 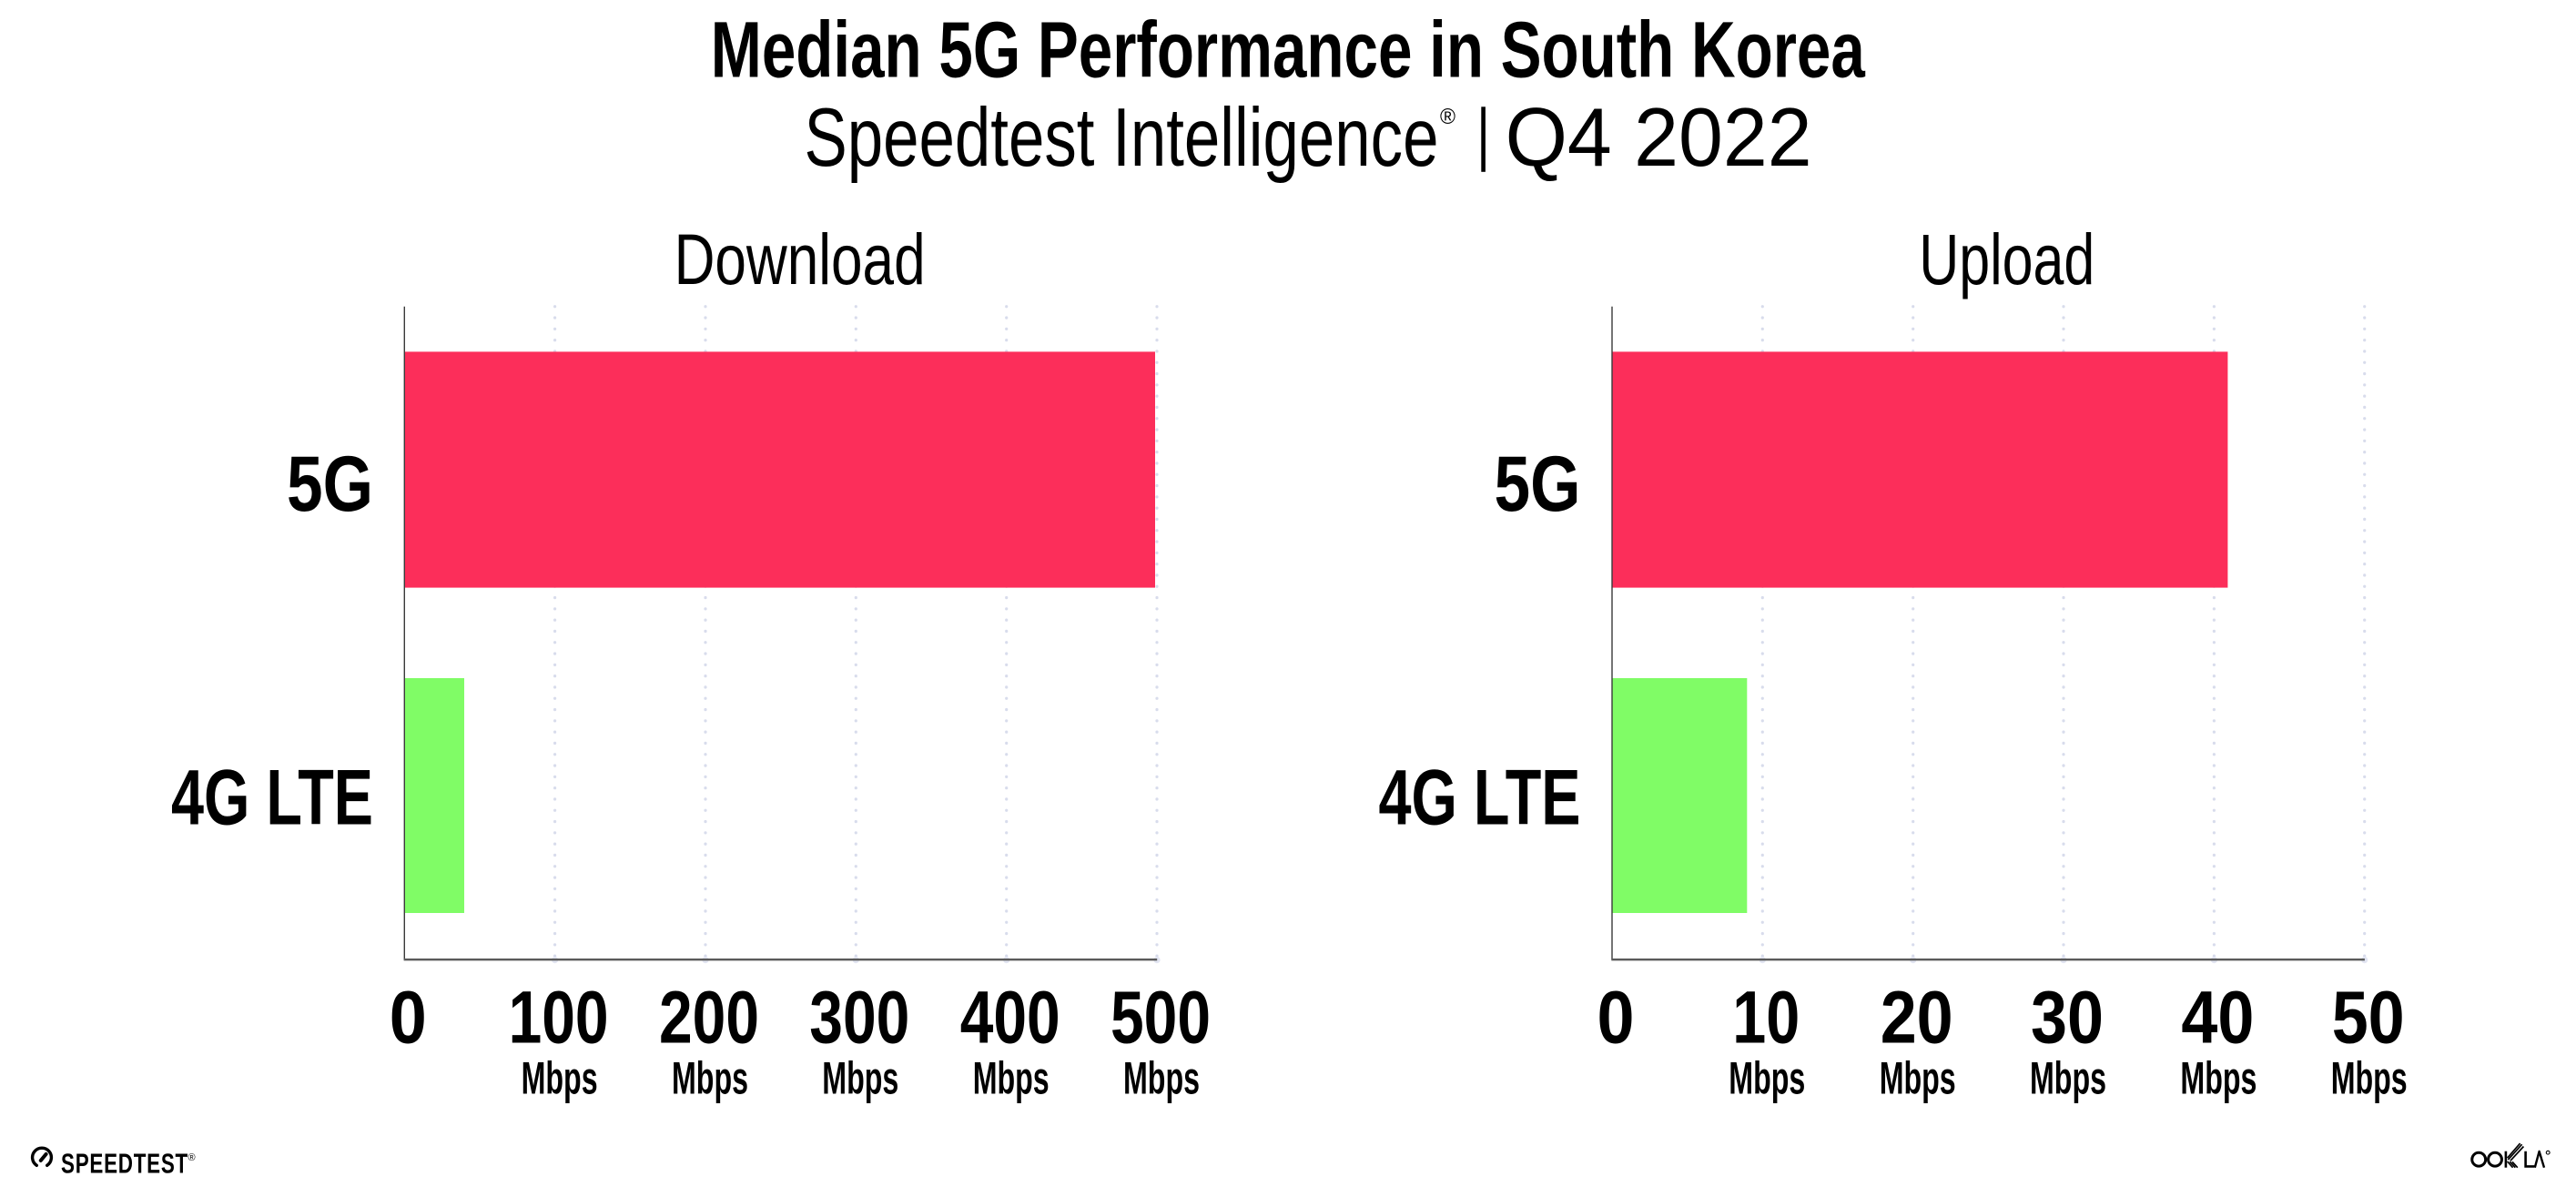 What do you see at coordinates (124, 1163) in the screenshot?
I see `svg-text: SPEEDTEST` at bounding box center [124, 1163].